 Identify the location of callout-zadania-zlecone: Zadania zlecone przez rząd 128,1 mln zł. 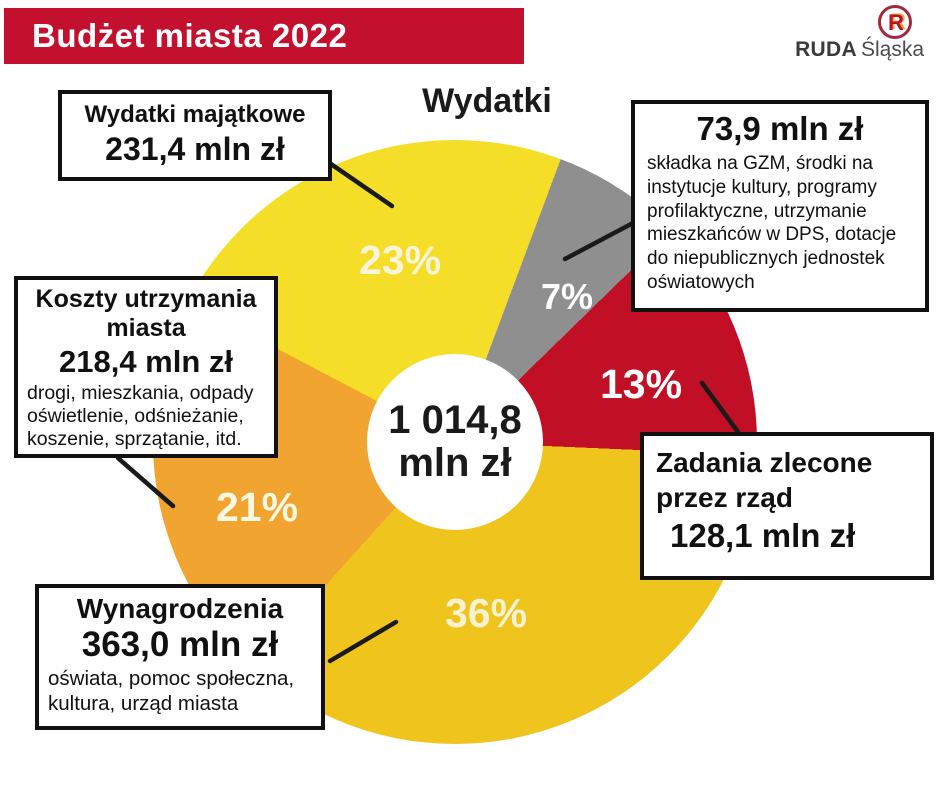
(787, 506).